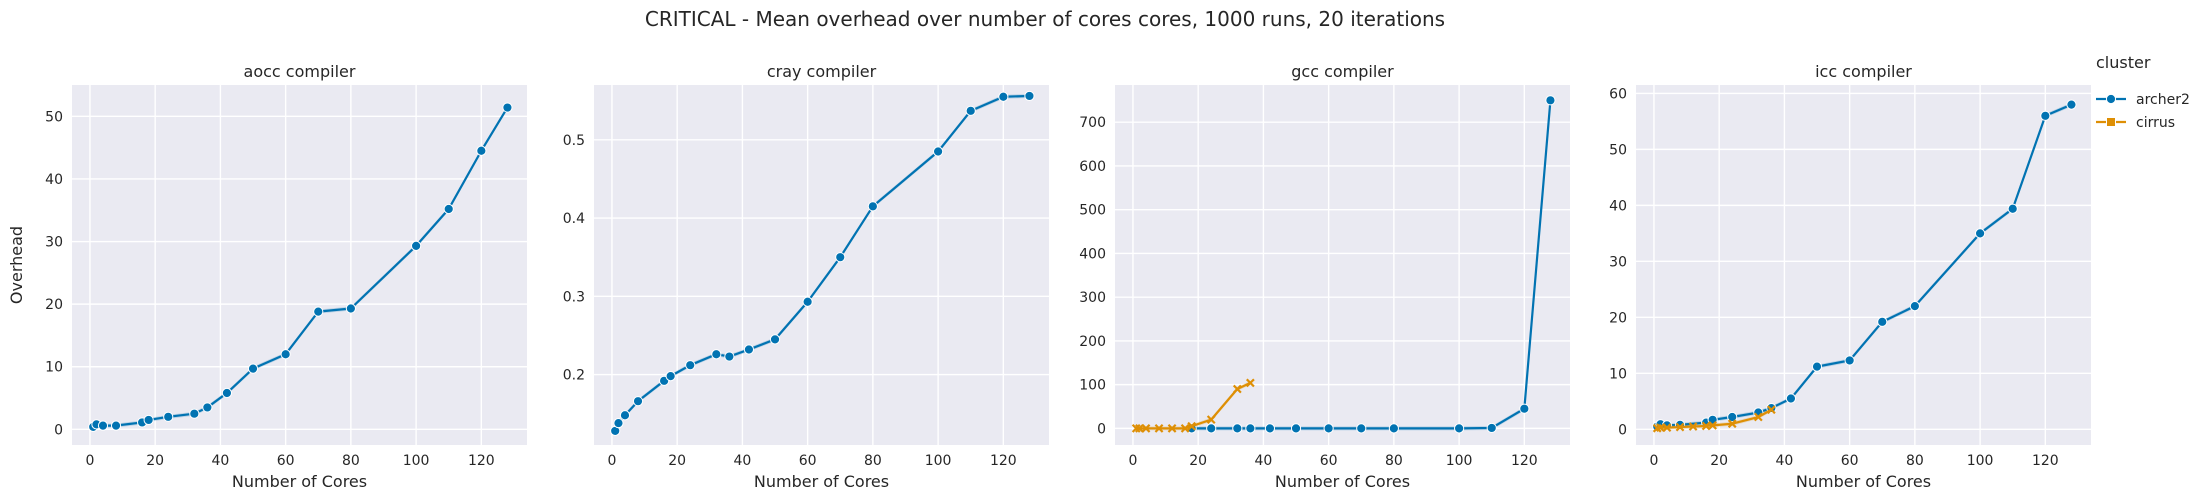 The height and width of the screenshot is (501, 2206). Describe the element at coordinates (300, 71) in the screenshot. I see `panel-title: aocc compiler` at that location.